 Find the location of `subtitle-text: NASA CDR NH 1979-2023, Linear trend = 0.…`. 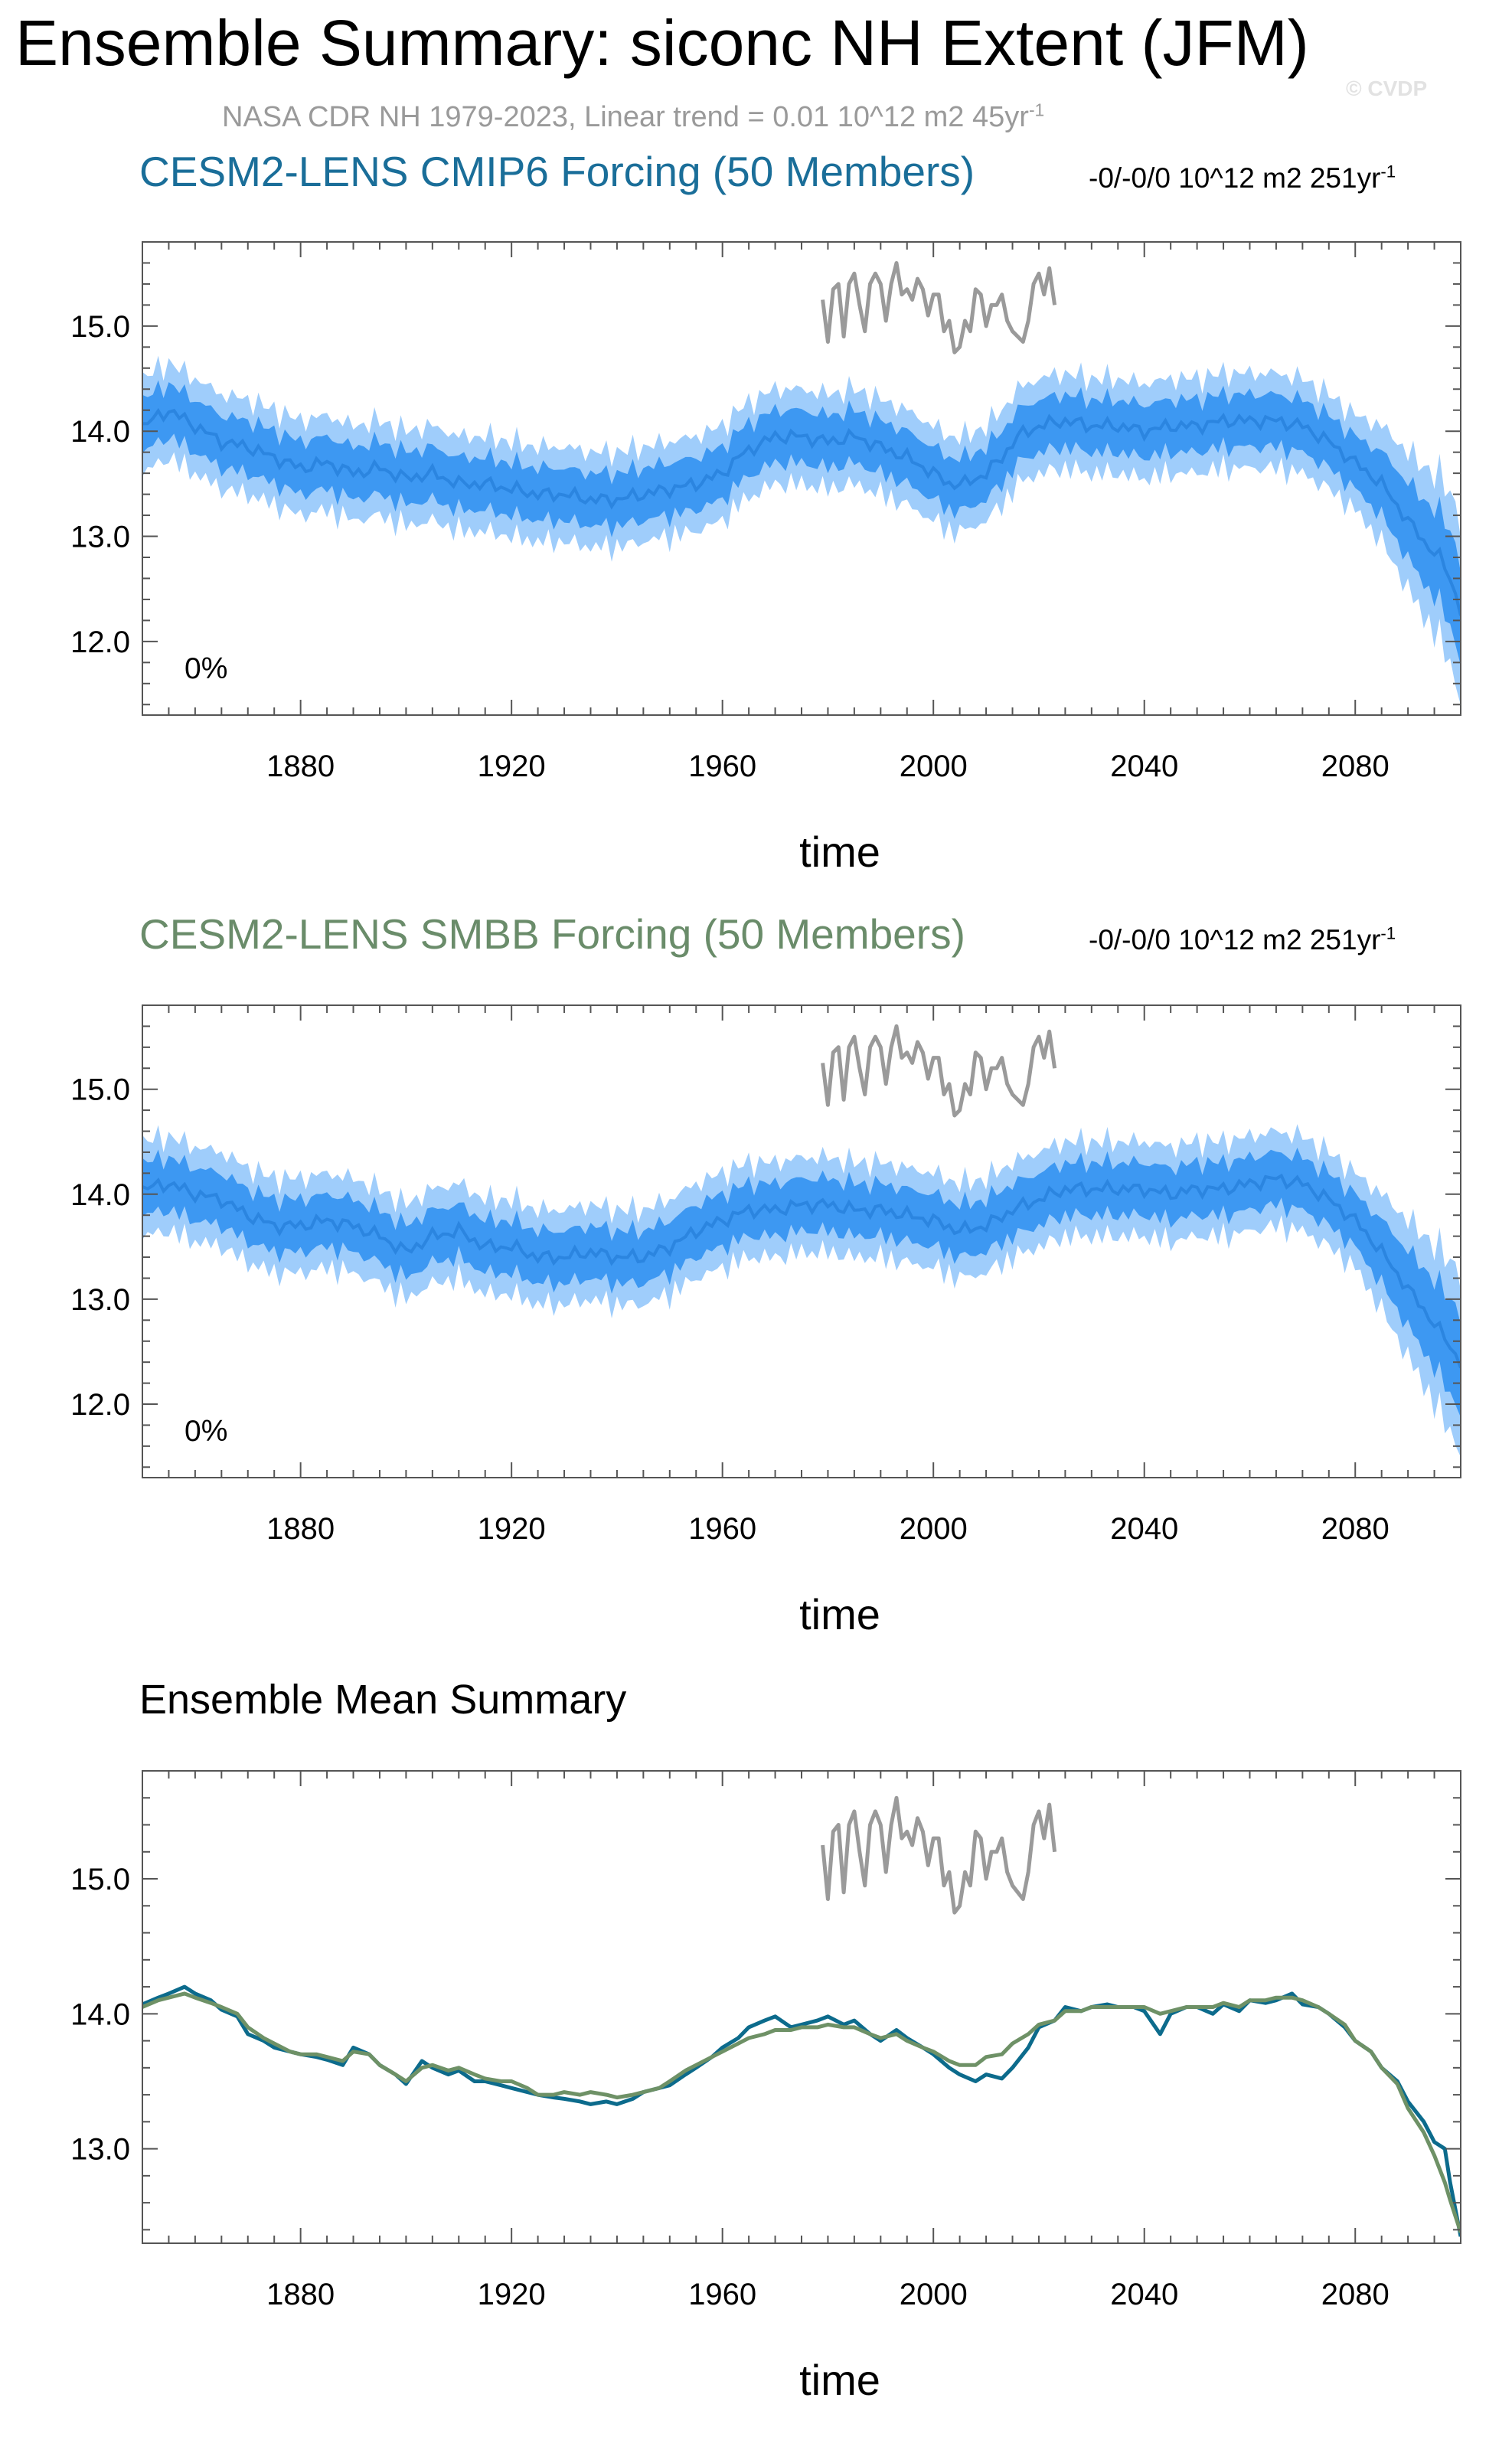

subtitle-text: NASA CDR NH 1979-2023, Linear trend = 0.… is located at coordinates (625, 117).